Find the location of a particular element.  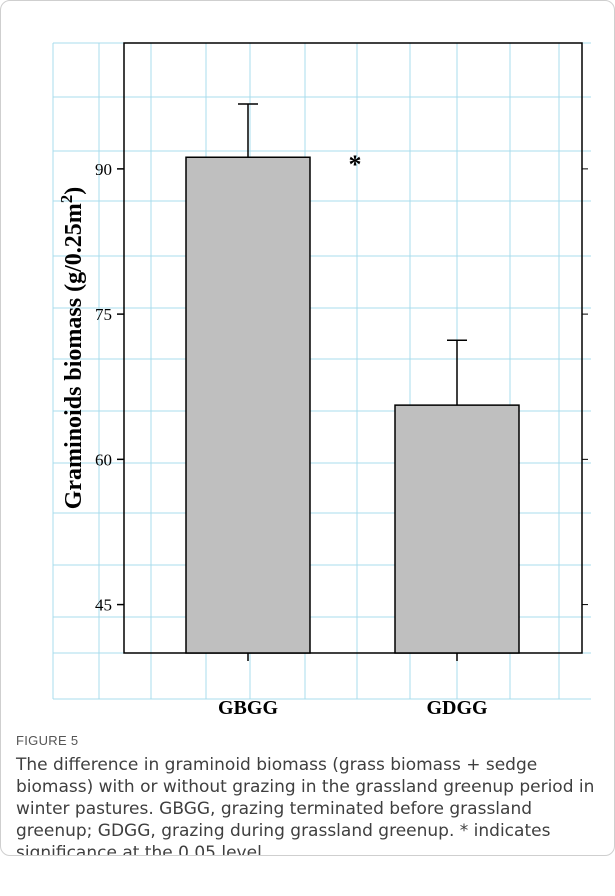

y-axis-title: Graminoids biomass (g/0.25m2) is located at coordinates (72, 348).